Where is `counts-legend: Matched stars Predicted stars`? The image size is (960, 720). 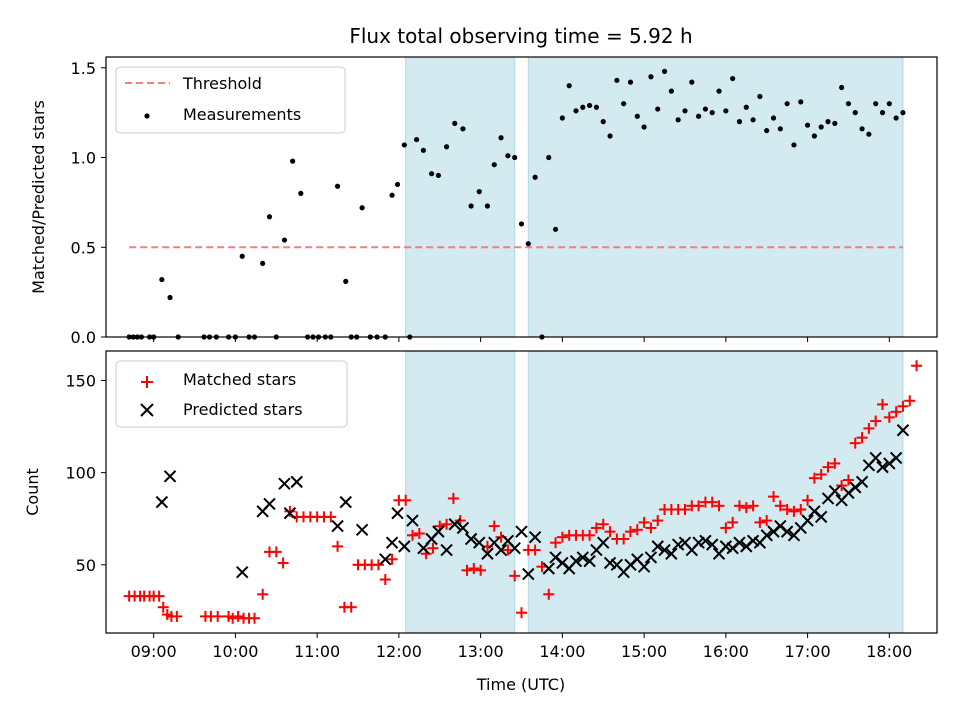
counts-legend: Matched stars Predicted stars is located at coordinates (231, 394).